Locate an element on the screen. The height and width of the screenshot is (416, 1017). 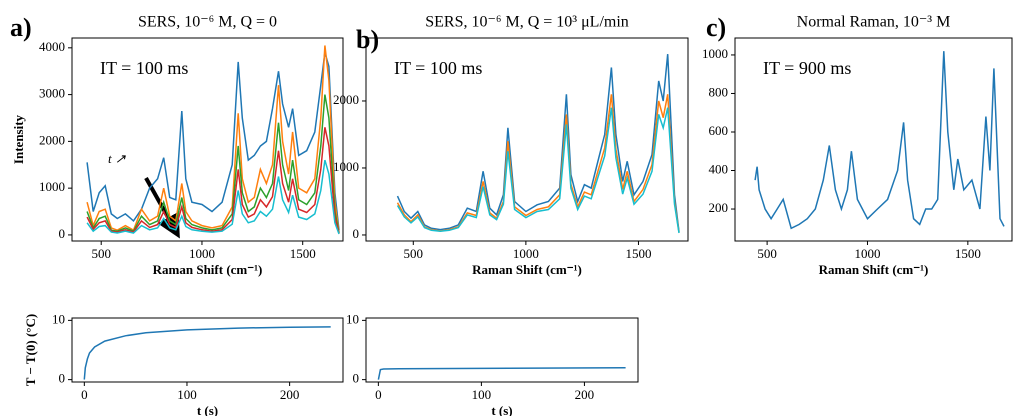
y-tick-label: 800 is located at coordinates (719, 91).